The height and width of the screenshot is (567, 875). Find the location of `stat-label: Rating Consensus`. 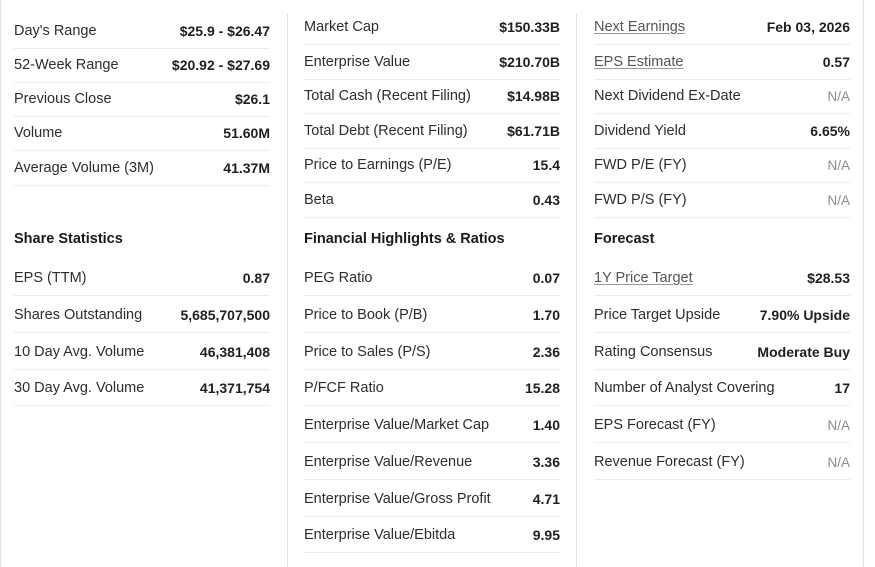

stat-label: Rating Consensus is located at coordinates (653, 352).